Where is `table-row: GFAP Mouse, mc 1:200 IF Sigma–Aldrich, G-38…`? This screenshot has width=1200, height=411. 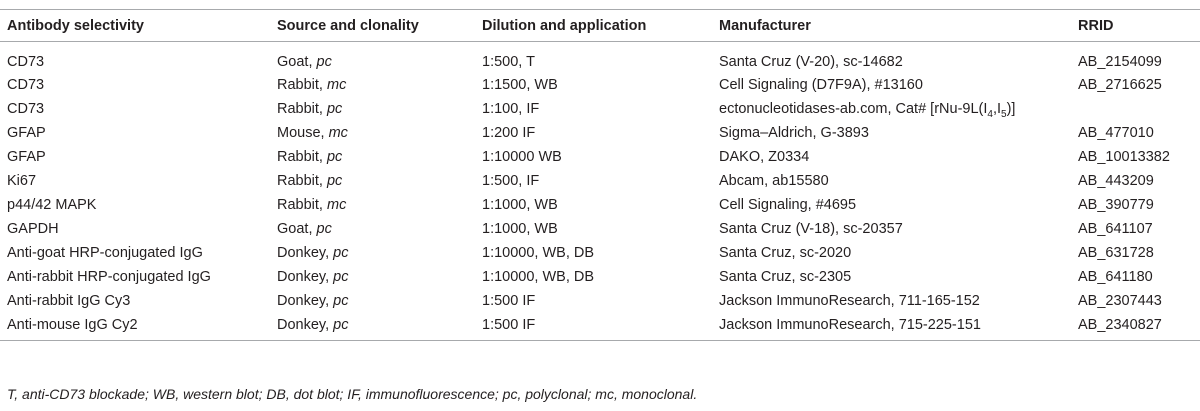
table-row: GFAP Mouse, mc 1:200 IF Sigma–Aldrich, G-38… is located at coordinates (600, 133).